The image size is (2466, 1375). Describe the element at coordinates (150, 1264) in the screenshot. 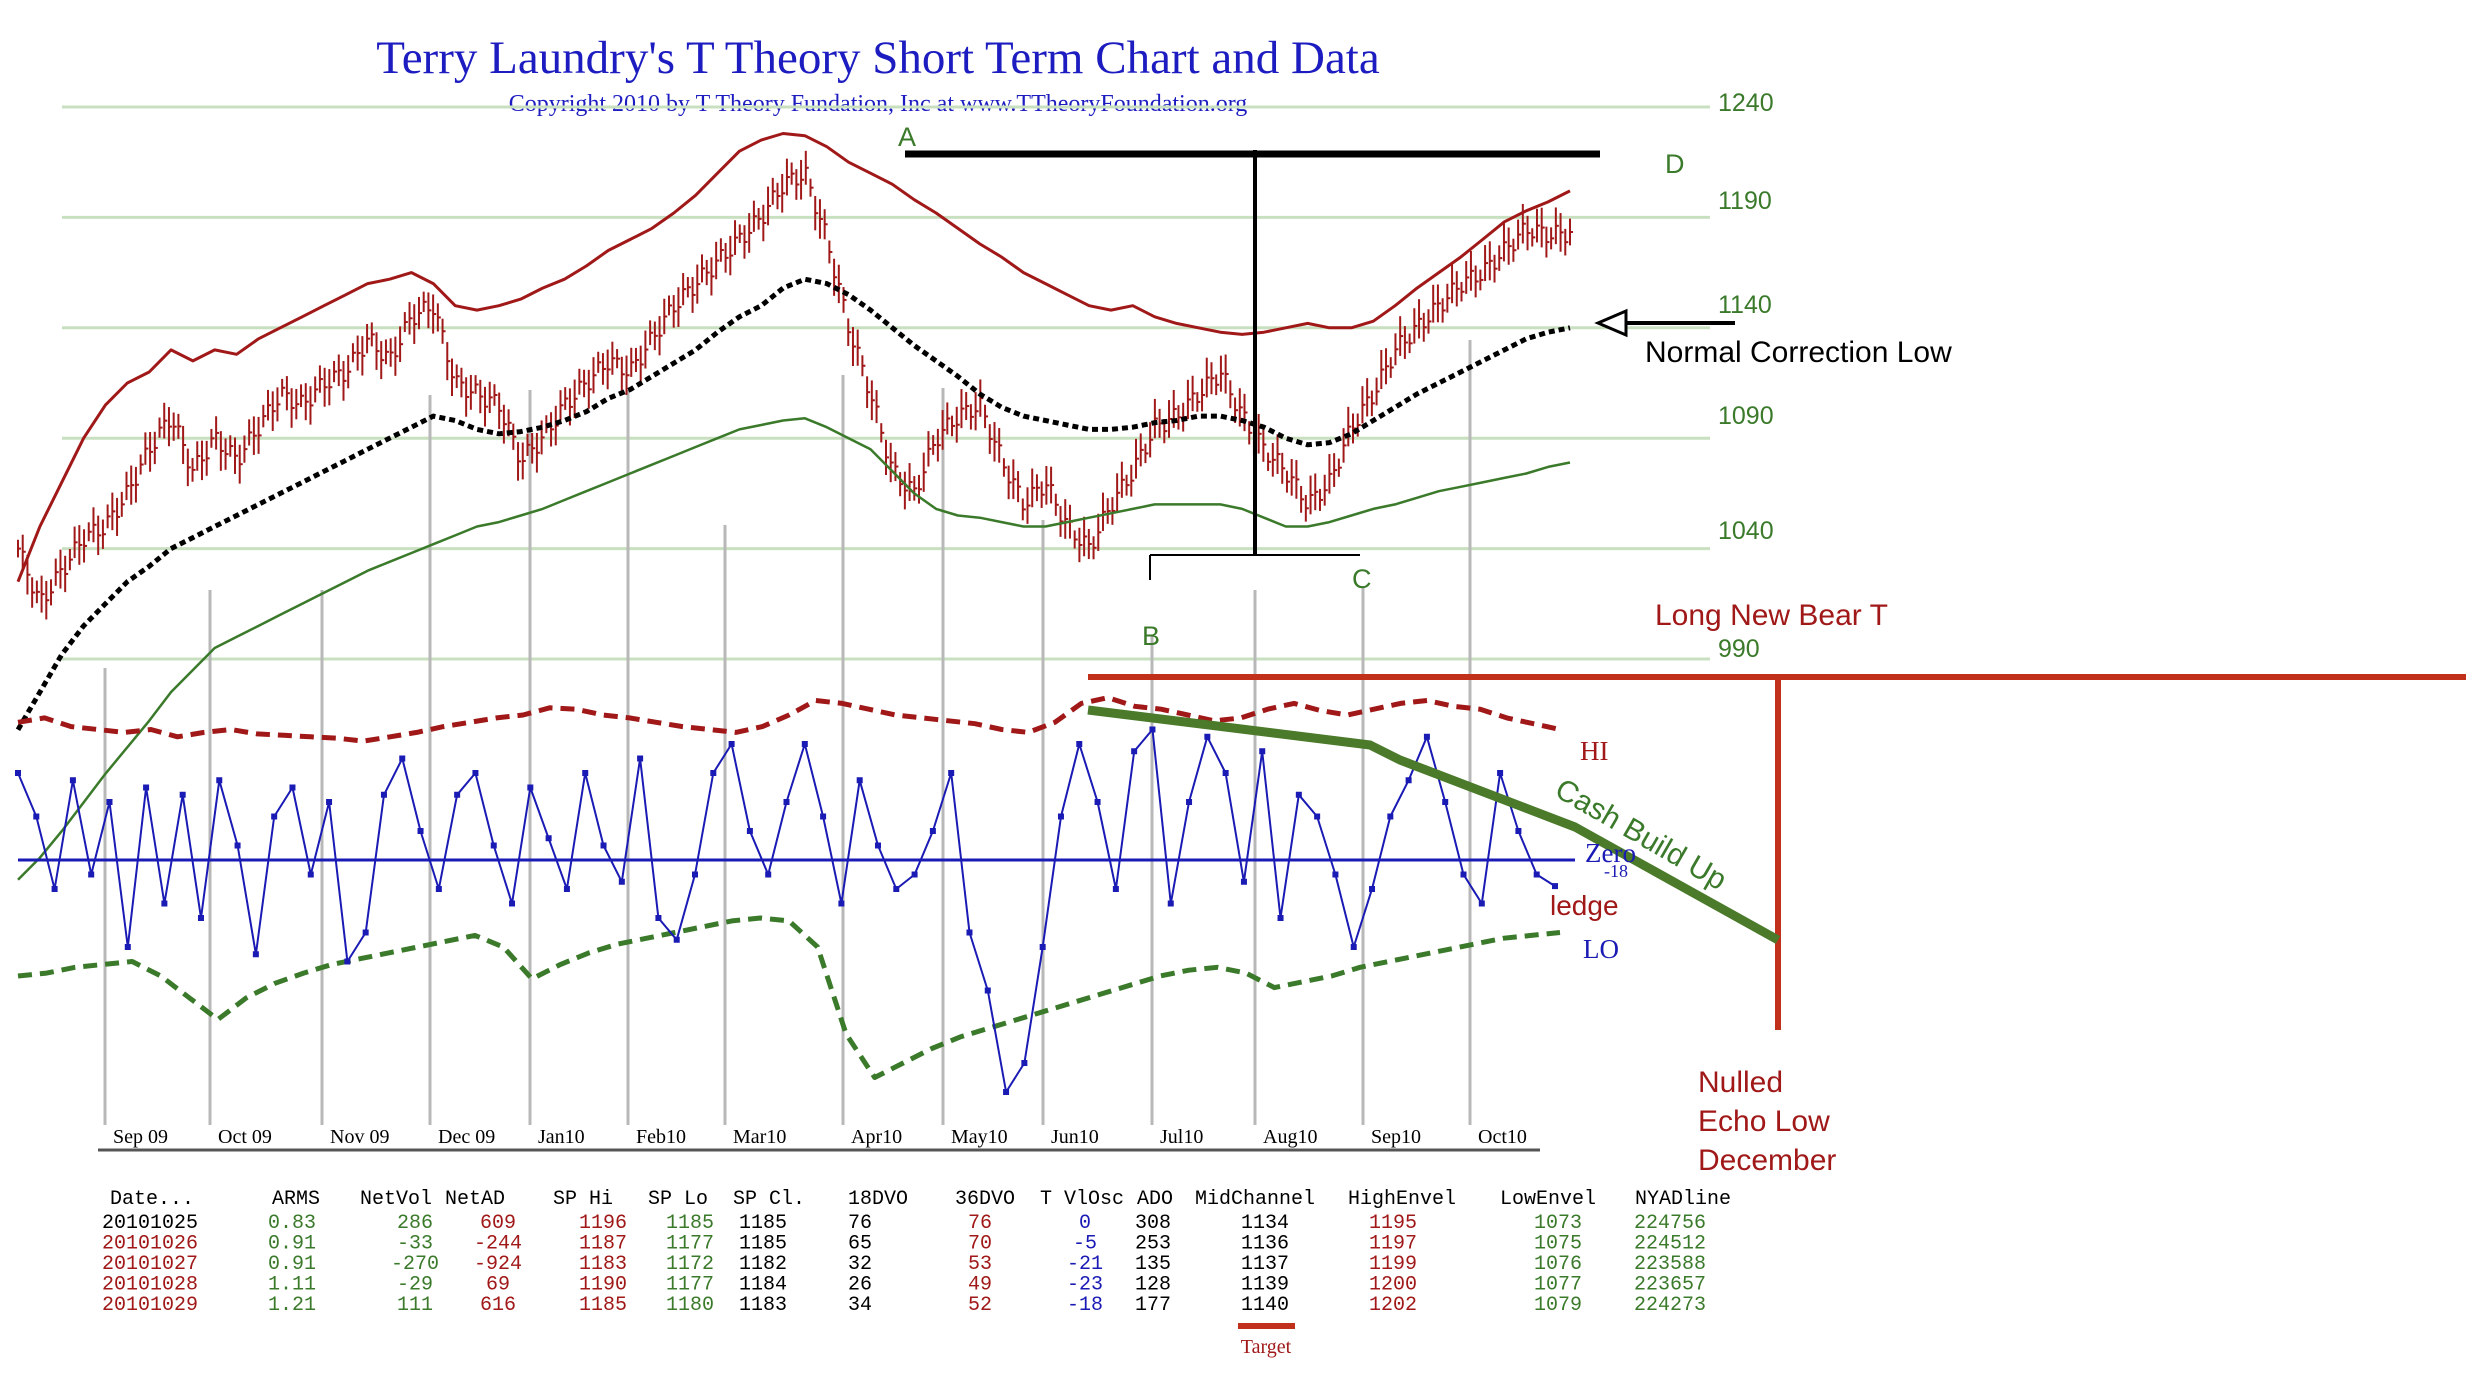

I see `table-cell: 20101027` at that location.